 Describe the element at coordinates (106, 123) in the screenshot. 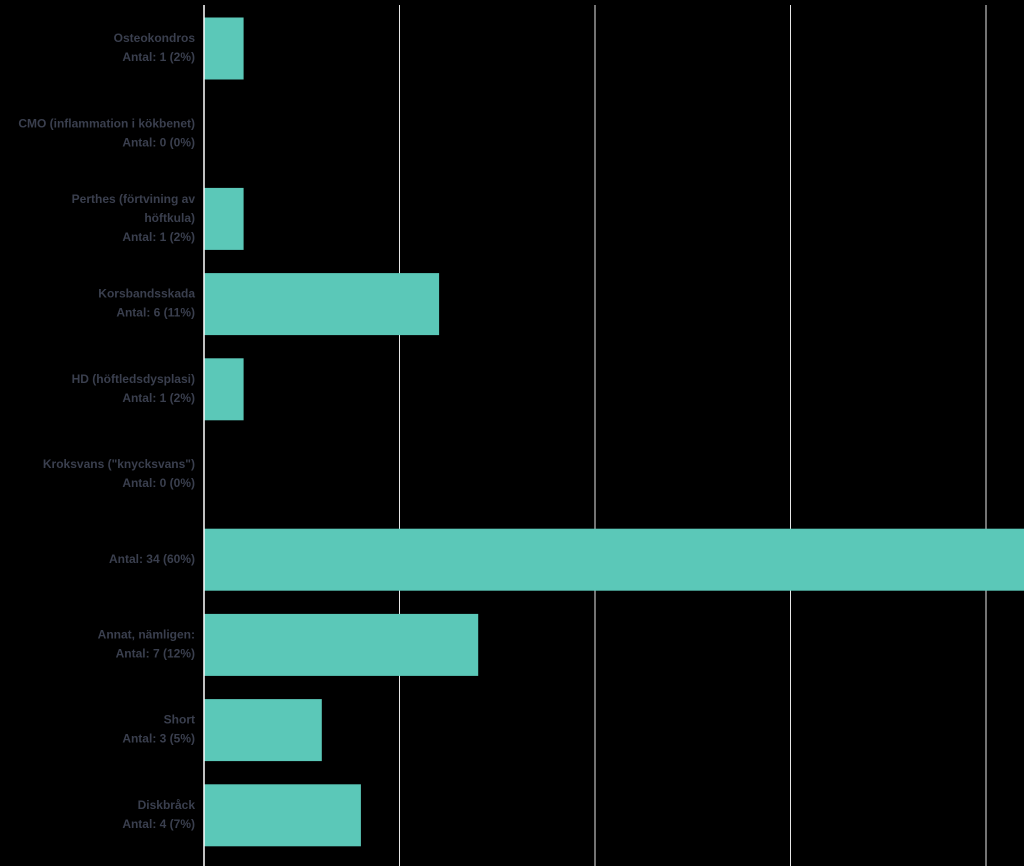

I see `category-label-line: CMO (inflammation i kökbenet)` at that location.